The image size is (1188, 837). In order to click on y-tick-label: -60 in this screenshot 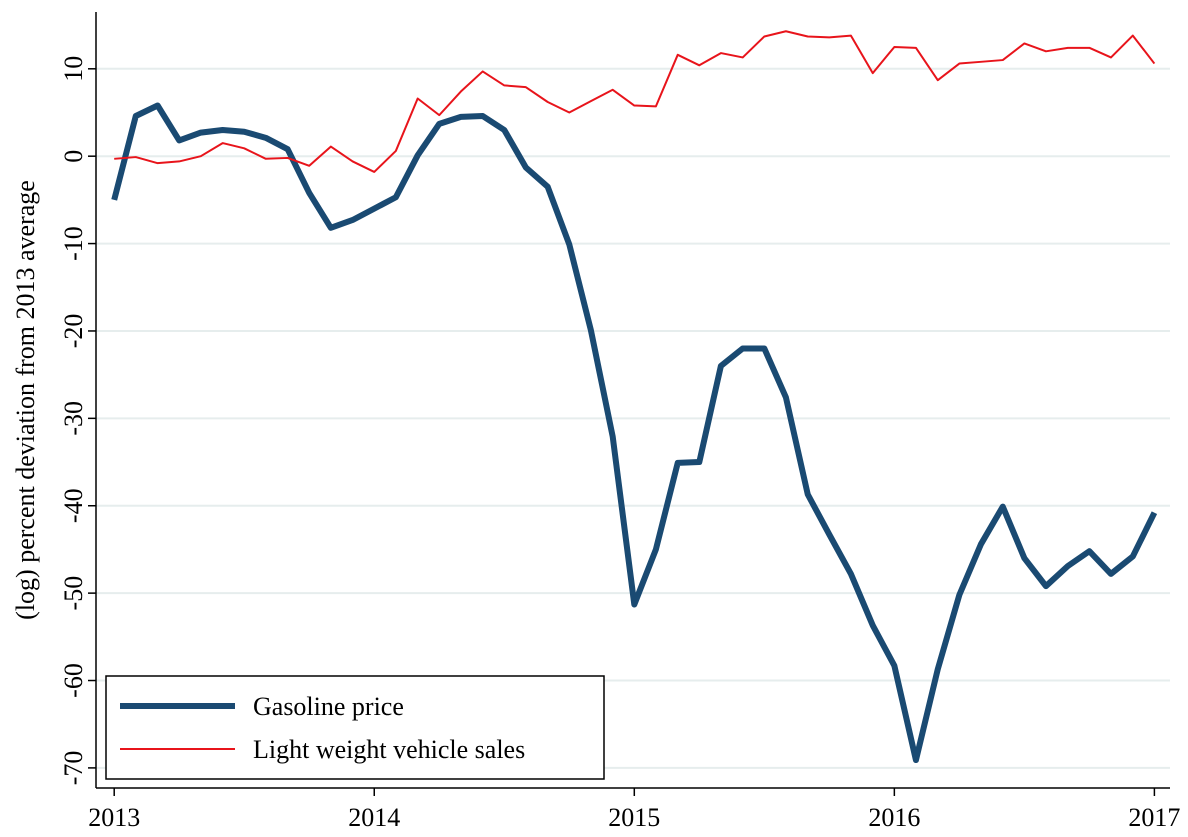, I will do `click(73, 680)`.